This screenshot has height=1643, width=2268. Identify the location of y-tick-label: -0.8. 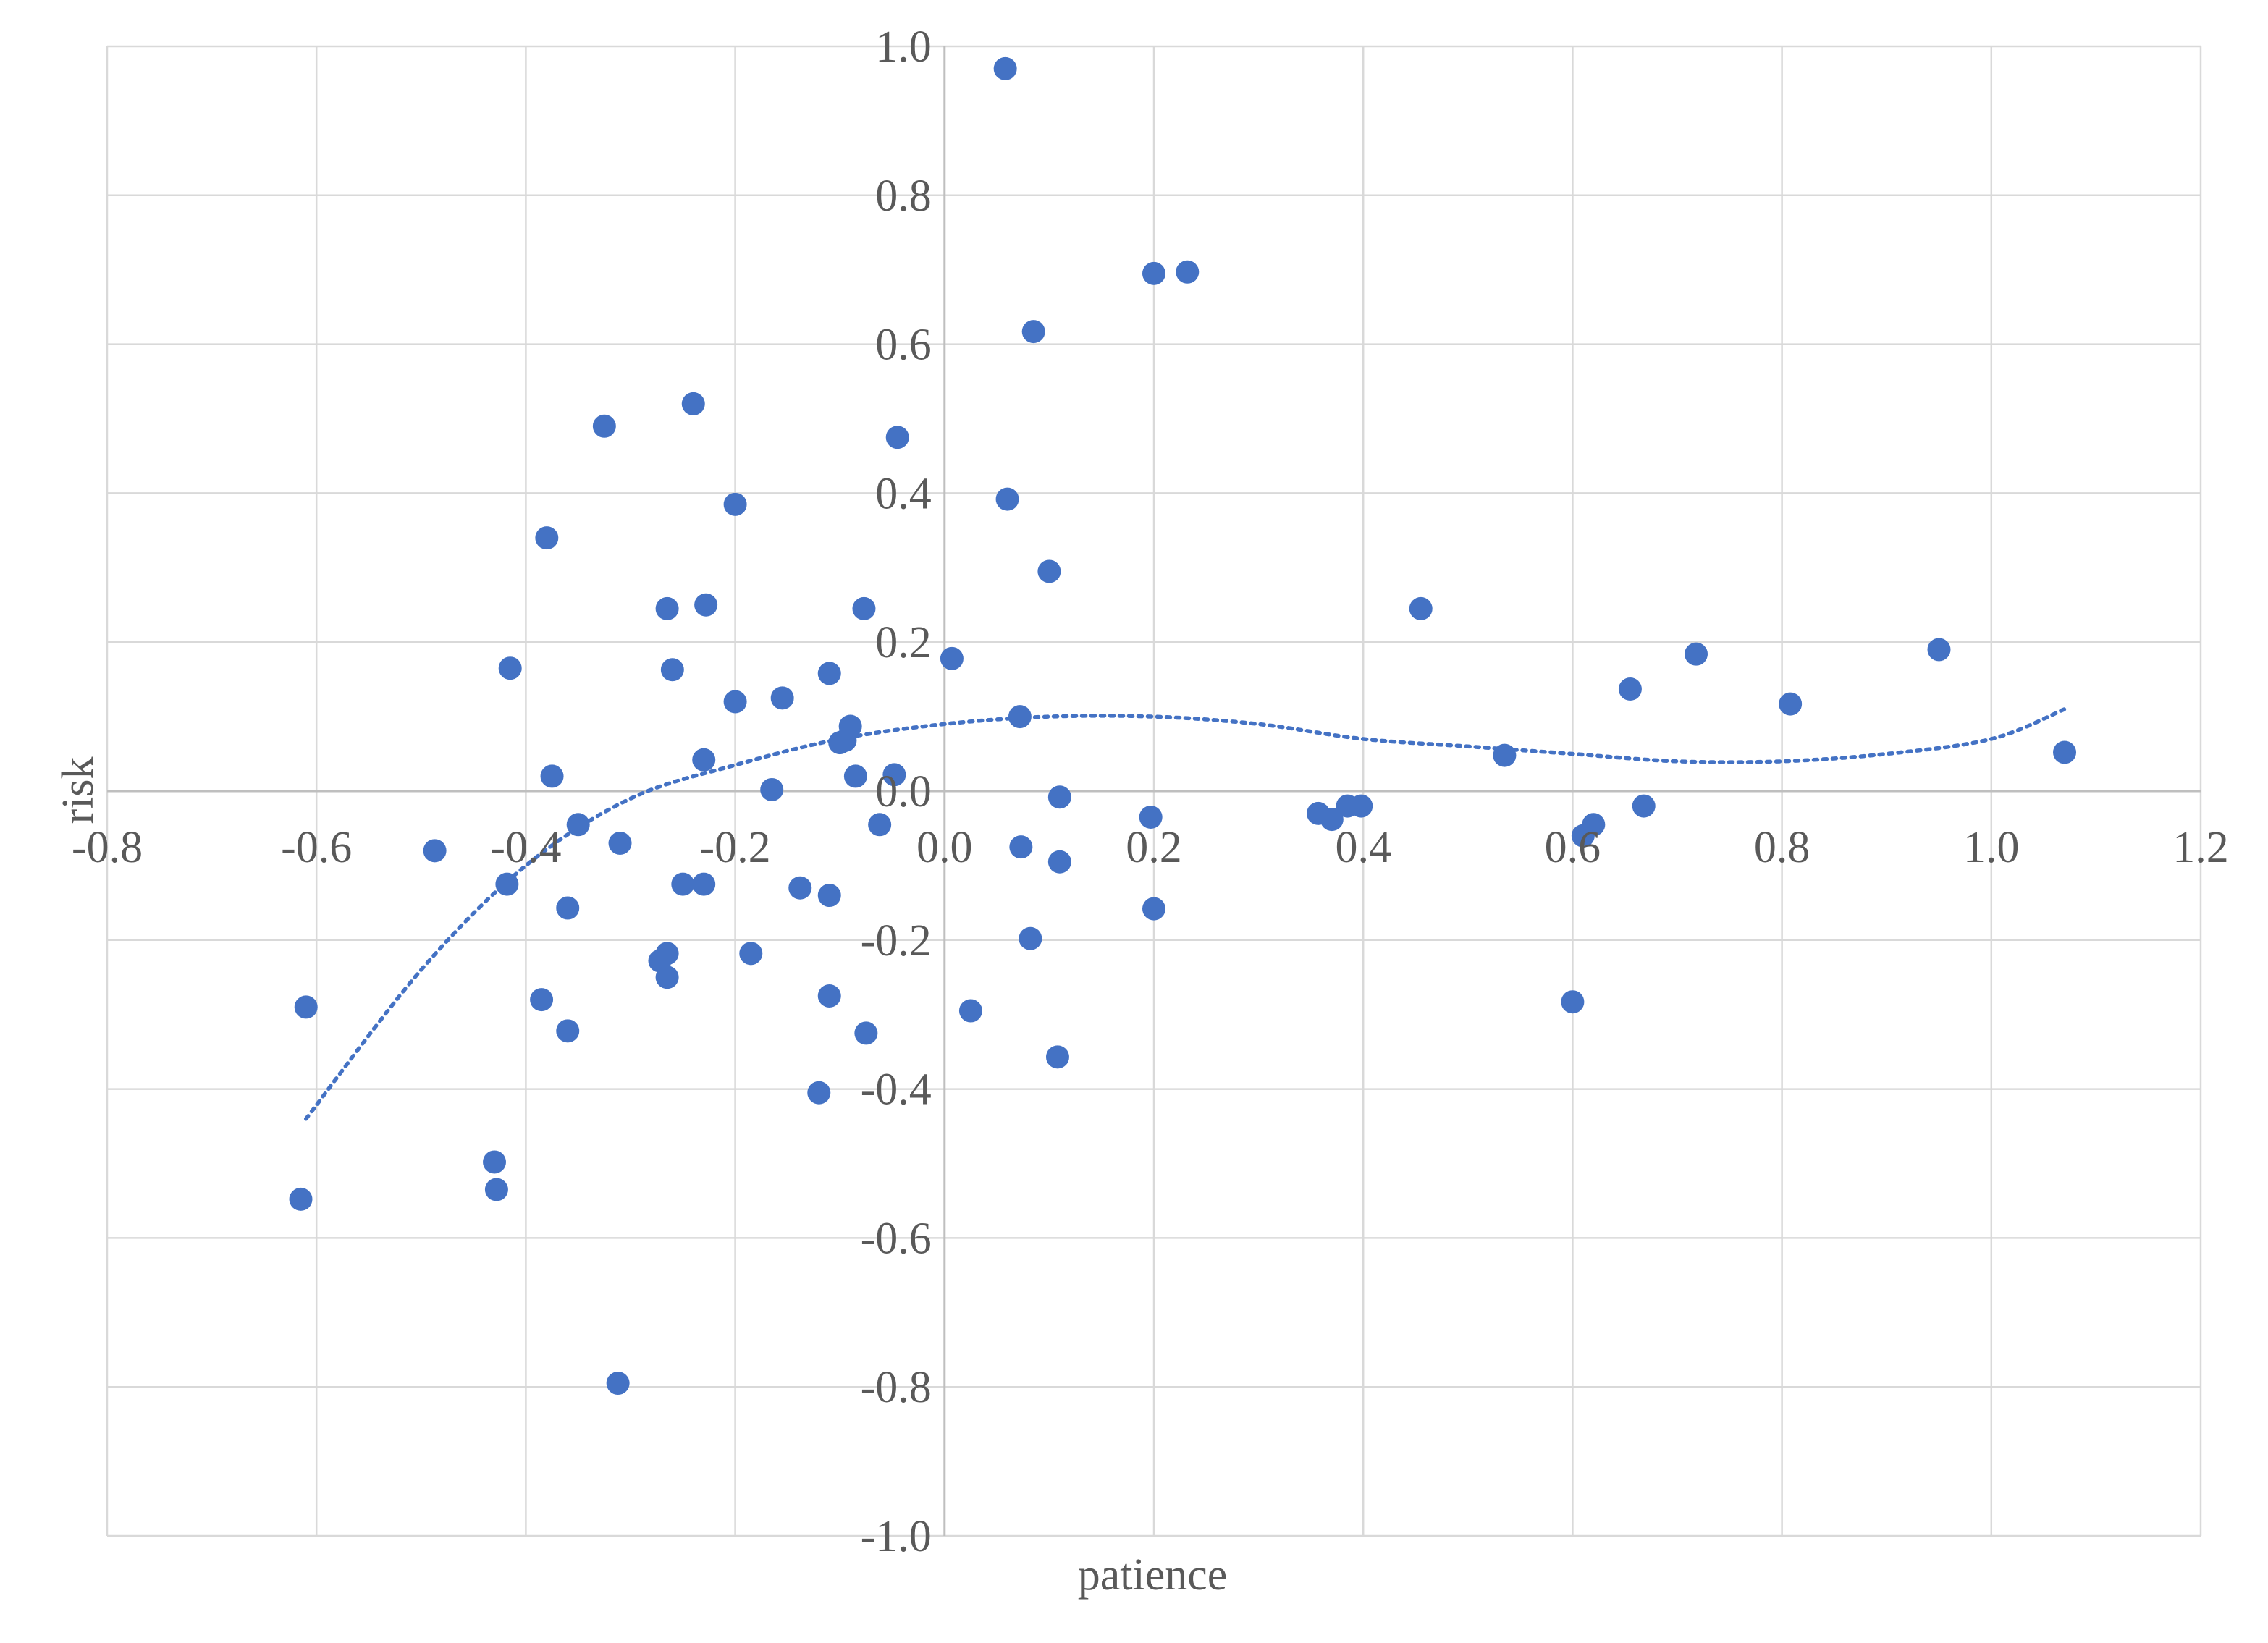
(897, 1387).